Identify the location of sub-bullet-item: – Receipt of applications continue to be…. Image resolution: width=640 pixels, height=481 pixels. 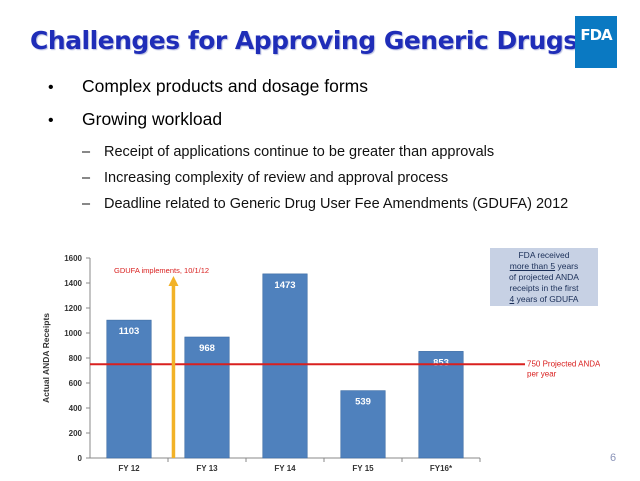
(345, 152).